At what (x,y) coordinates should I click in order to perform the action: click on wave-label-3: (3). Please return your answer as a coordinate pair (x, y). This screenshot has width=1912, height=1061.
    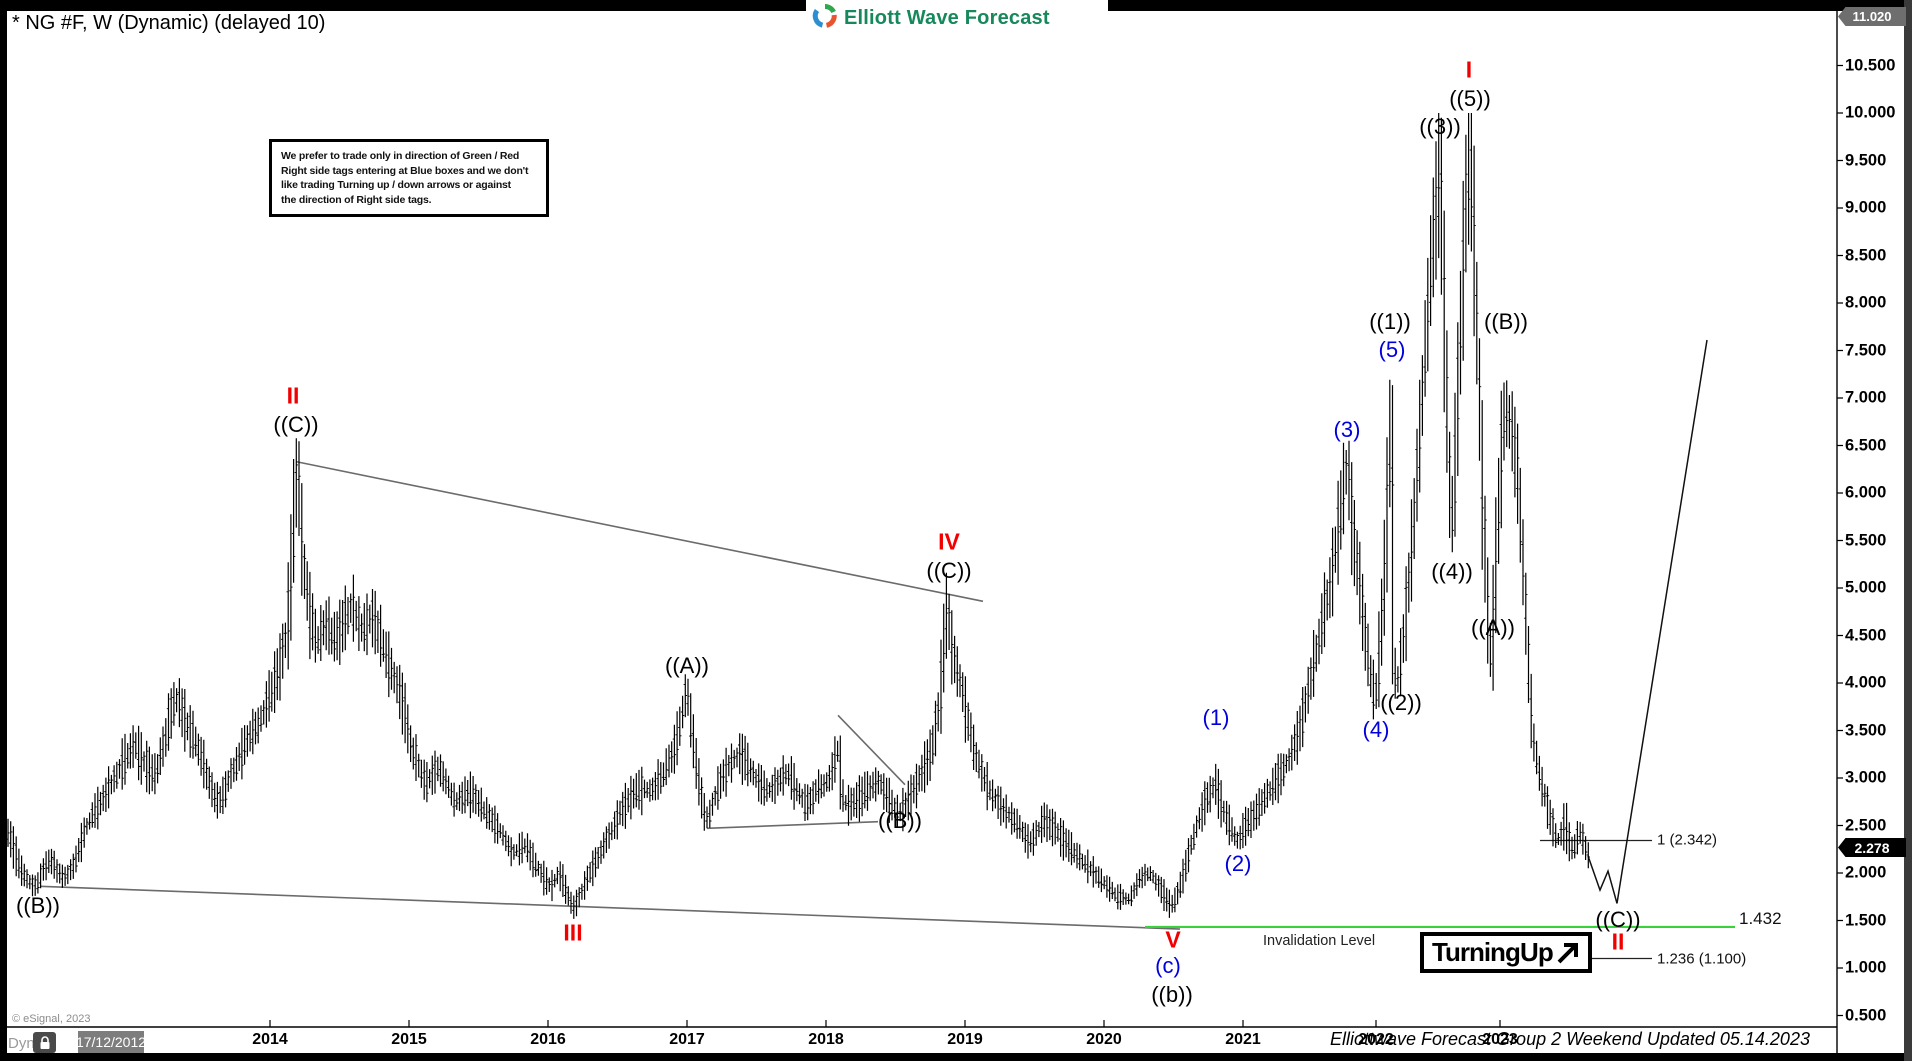
    Looking at the image, I should click on (1347, 429).